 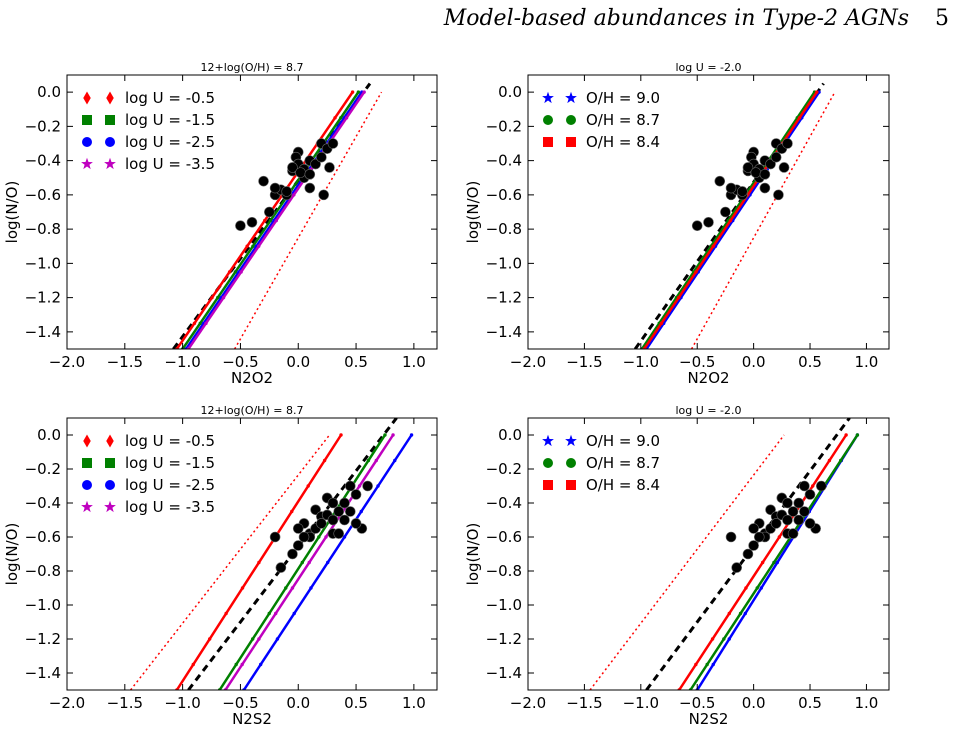 I want to click on dashed-reference-line, so click(x=729, y=215).